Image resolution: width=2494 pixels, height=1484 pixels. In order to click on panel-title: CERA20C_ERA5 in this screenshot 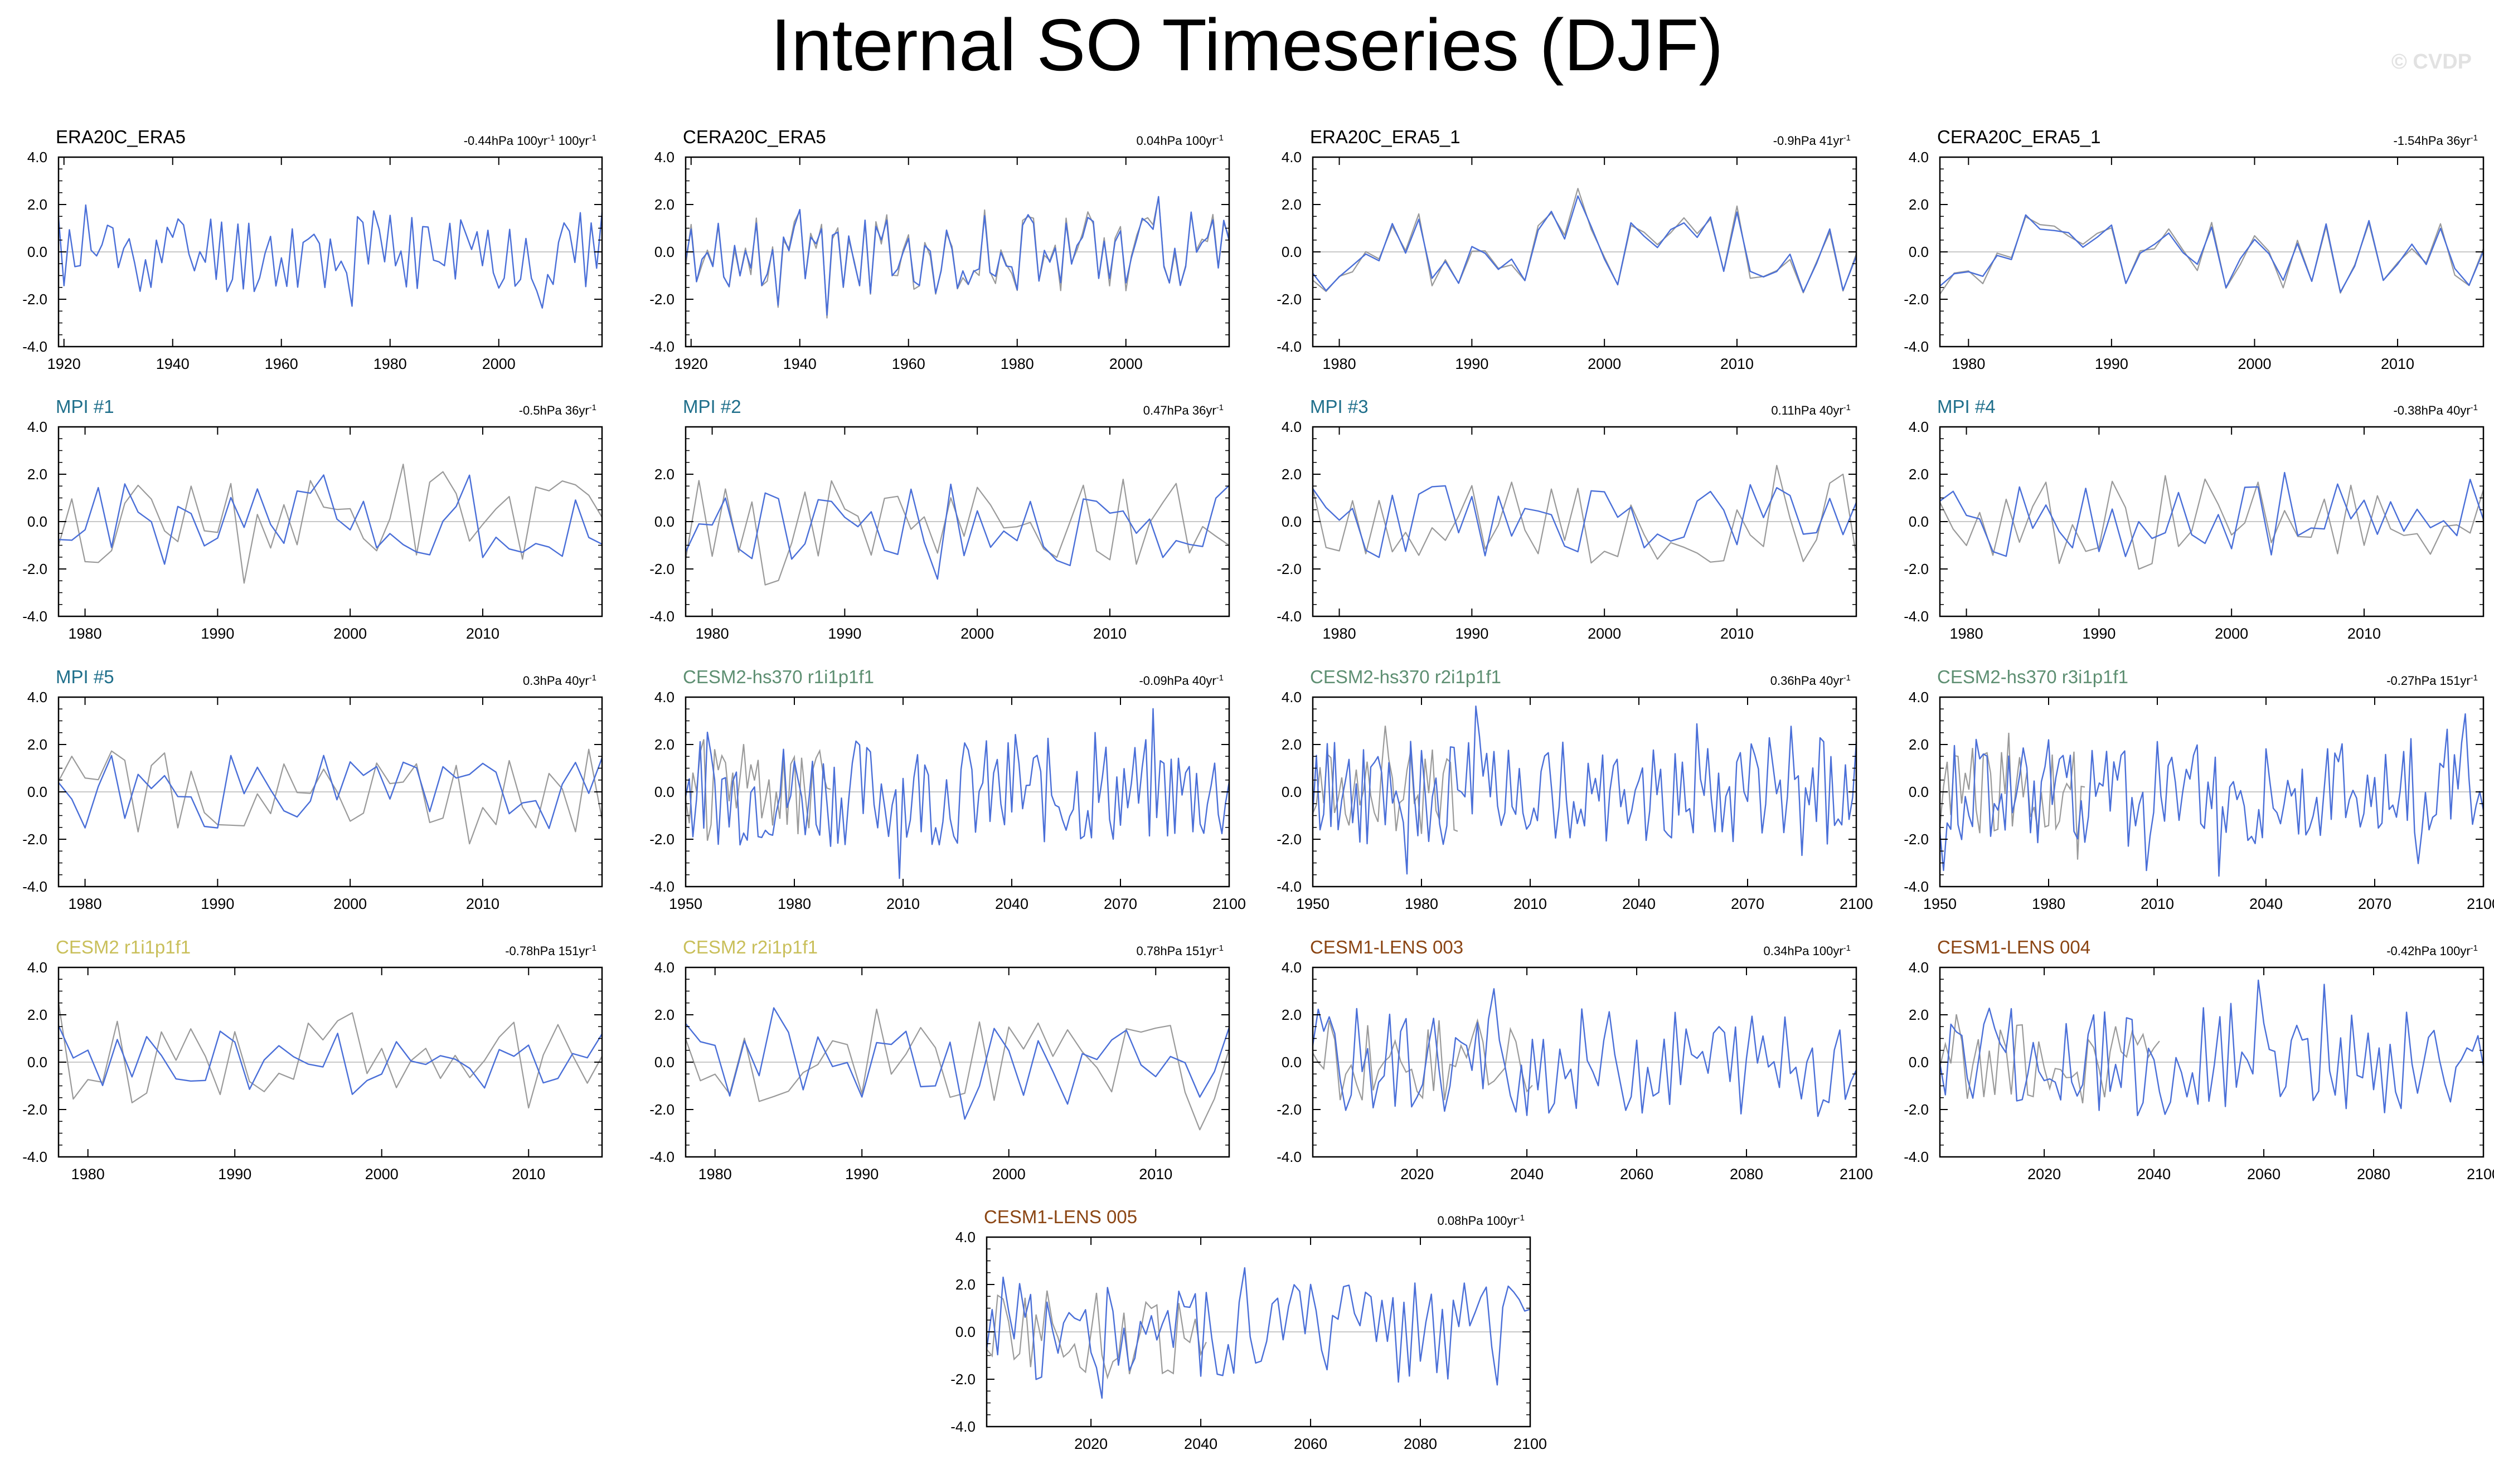, I will do `click(754, 136)`.